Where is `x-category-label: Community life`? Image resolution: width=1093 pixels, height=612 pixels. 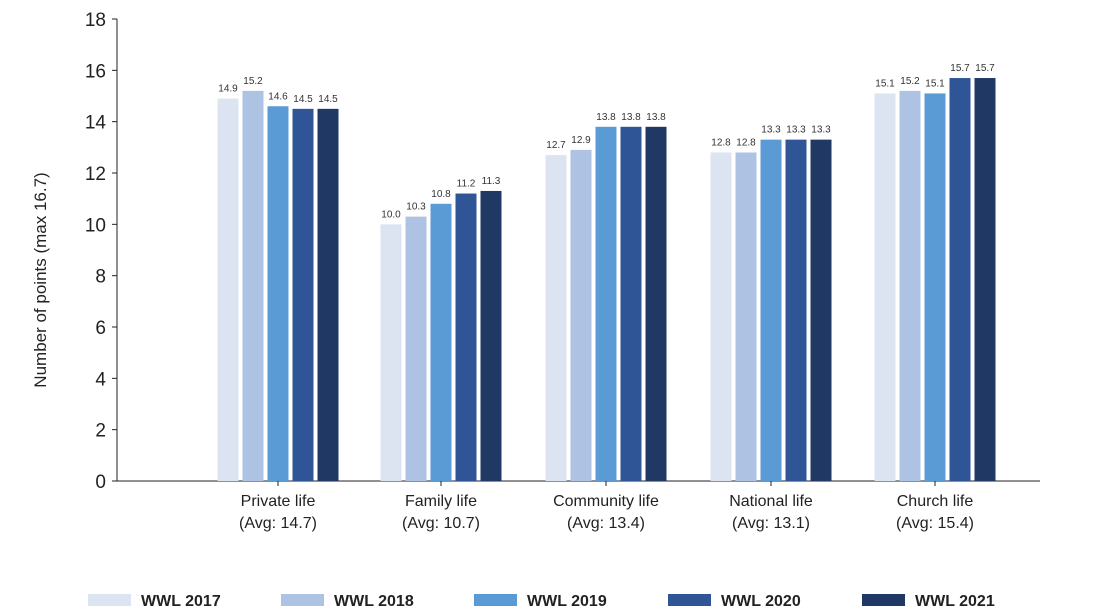
x-category-label: Community life is located at coordinates (606, 501).